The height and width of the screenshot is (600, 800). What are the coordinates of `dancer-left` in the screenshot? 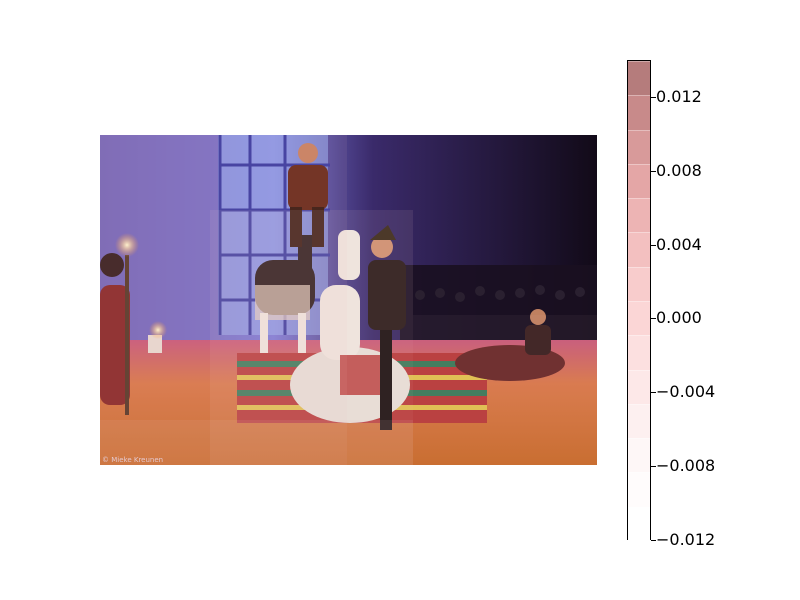 It's located at (119, 324).